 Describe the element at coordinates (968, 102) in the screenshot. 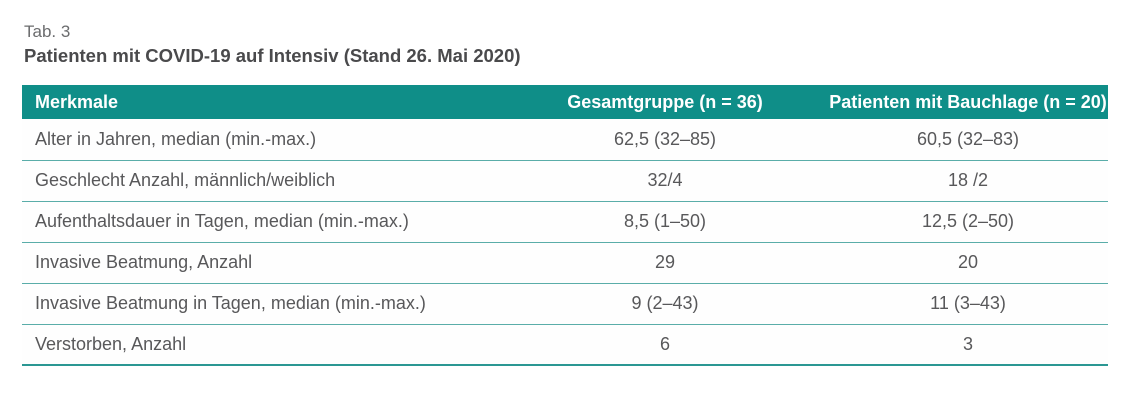

I see `column-header-bauchlage: Patienten mit Bauchlage (n = 20)` at that location.